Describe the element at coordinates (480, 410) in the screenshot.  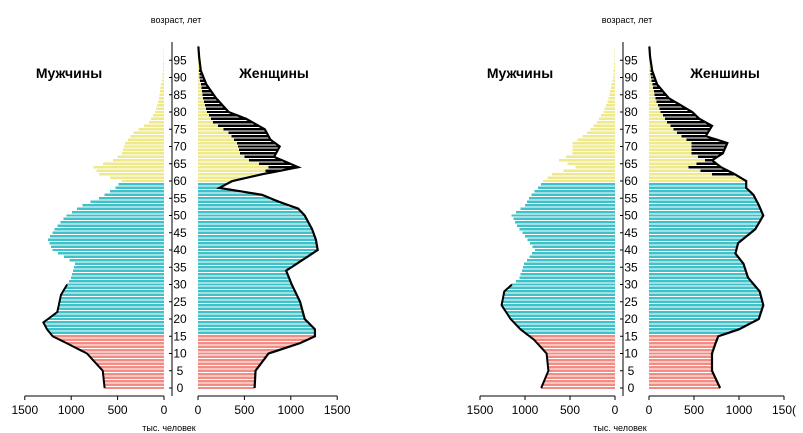
I see `x-tick-label: 1500` at that location.